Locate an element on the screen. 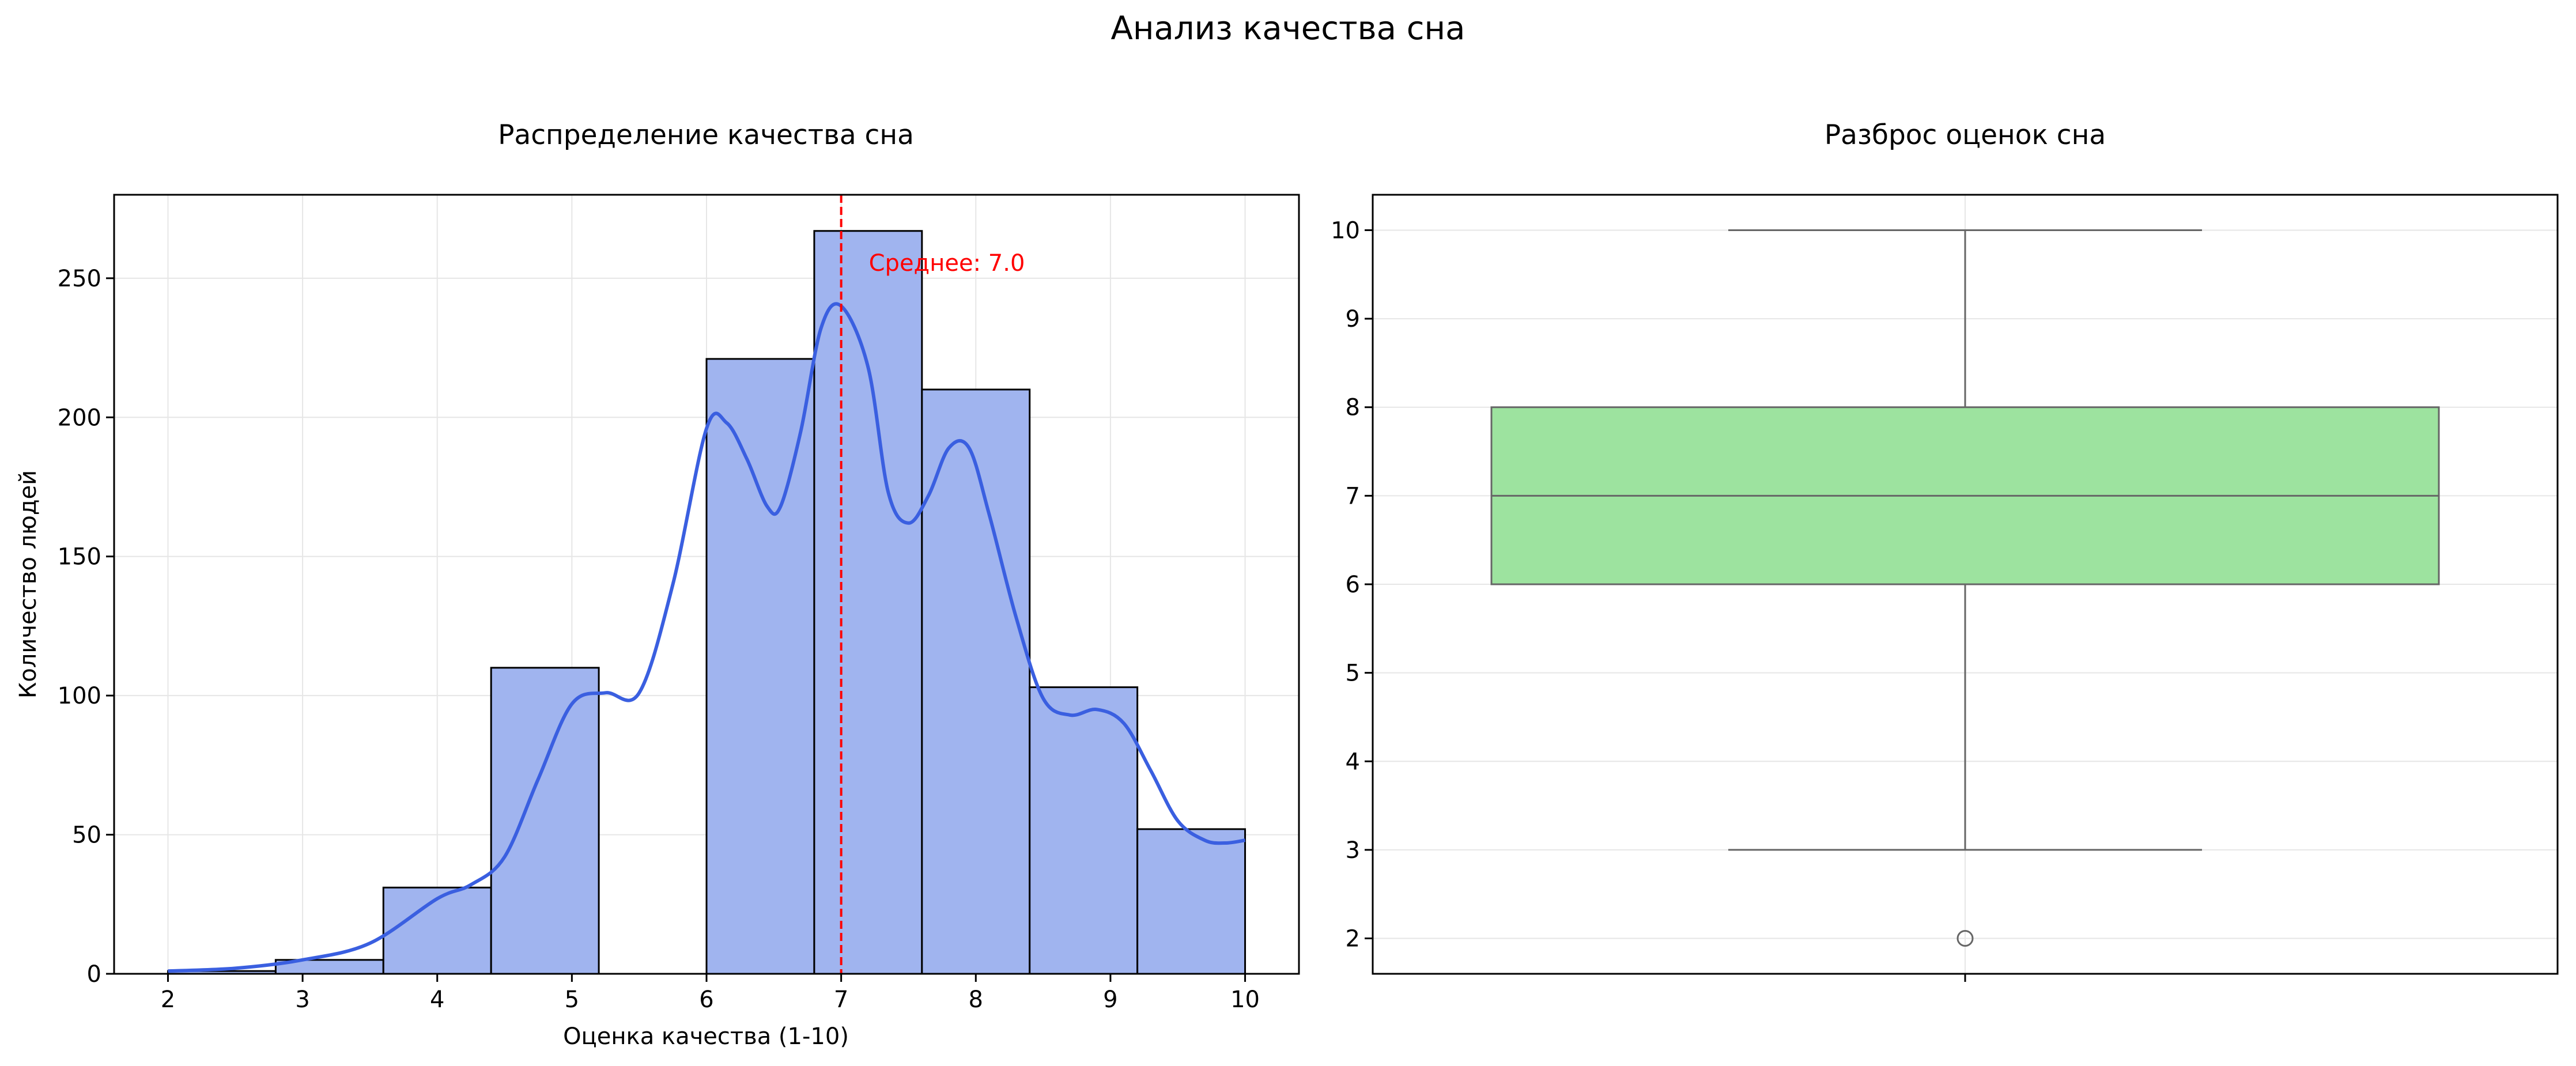 This screenshot has width=2576, height=1066. histogram-title: Распределение качества сна is located at coordinates (706, 135).